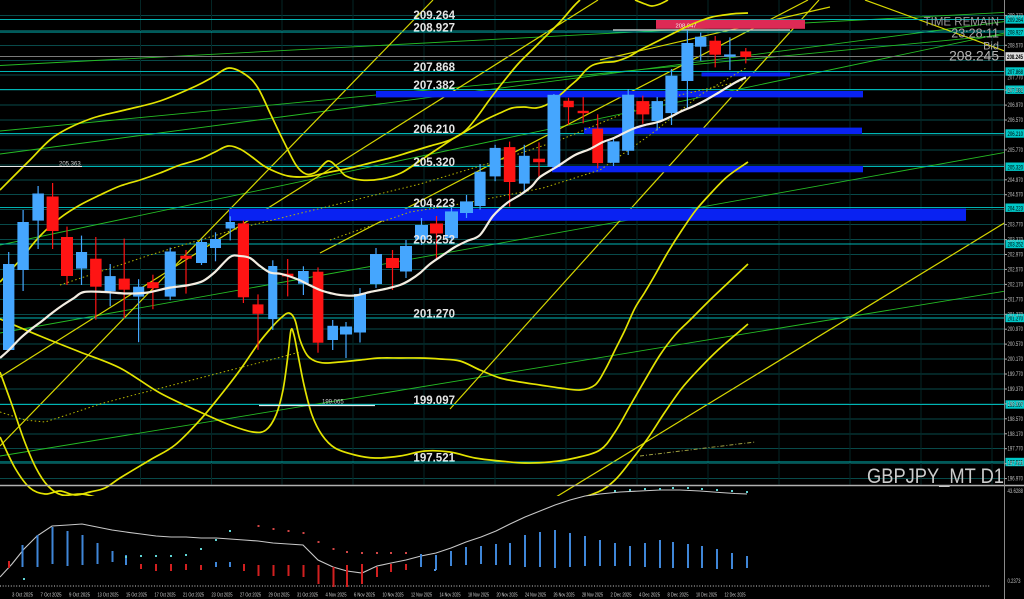 This screenshot has height=599, width=1024. I want to click on svg-text: 21 Oct 2025, so click(193, 596).